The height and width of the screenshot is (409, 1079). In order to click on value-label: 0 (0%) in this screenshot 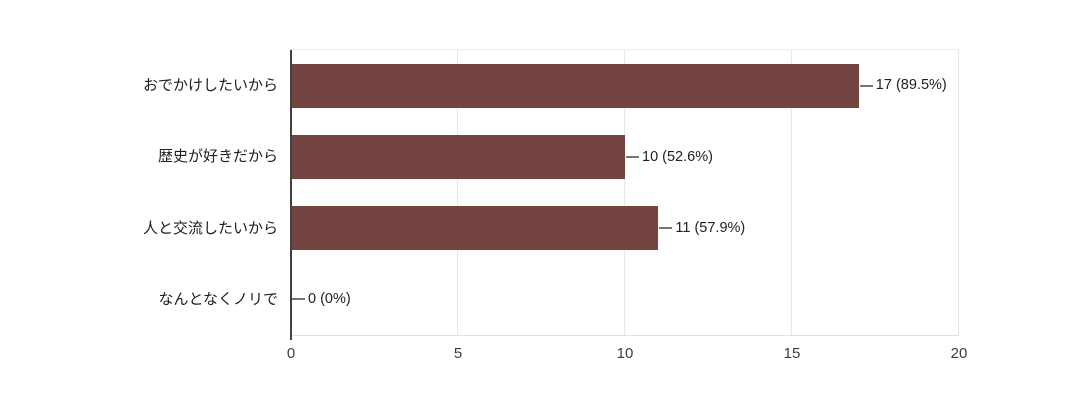, I will do `click(321, 299)`.